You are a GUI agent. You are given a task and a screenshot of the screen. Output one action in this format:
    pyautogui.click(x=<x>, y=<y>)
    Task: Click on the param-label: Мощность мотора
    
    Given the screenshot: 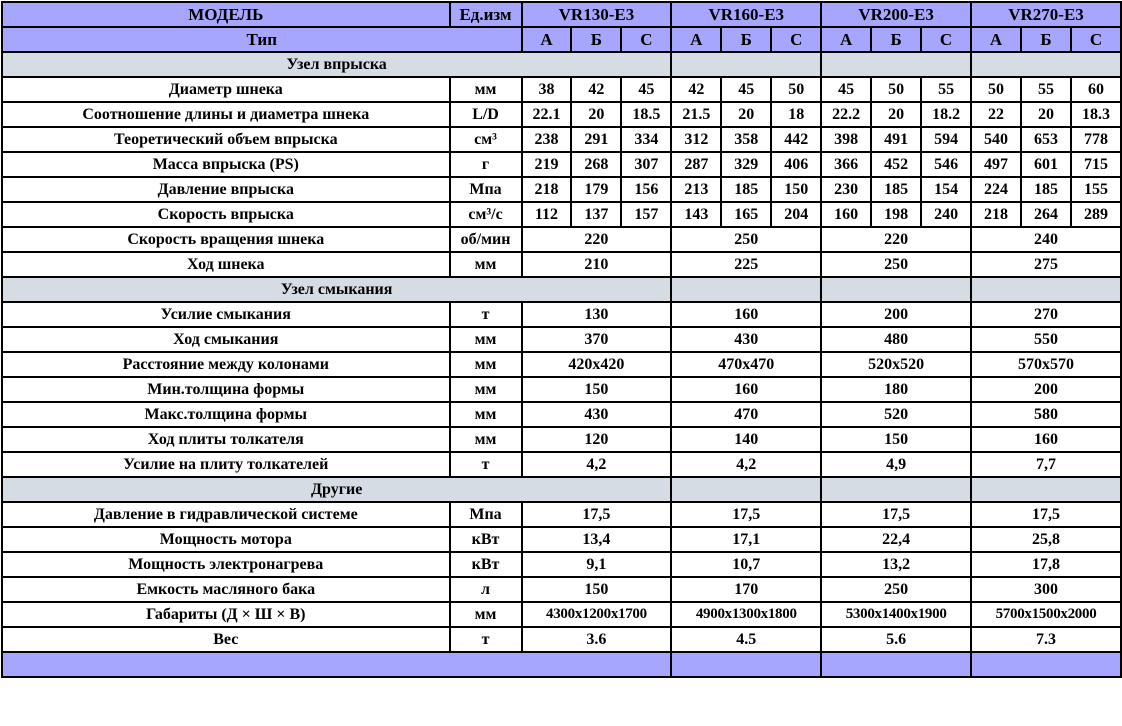 What is the action you would take?
    pyautogui.click(x=226, y=539)
    